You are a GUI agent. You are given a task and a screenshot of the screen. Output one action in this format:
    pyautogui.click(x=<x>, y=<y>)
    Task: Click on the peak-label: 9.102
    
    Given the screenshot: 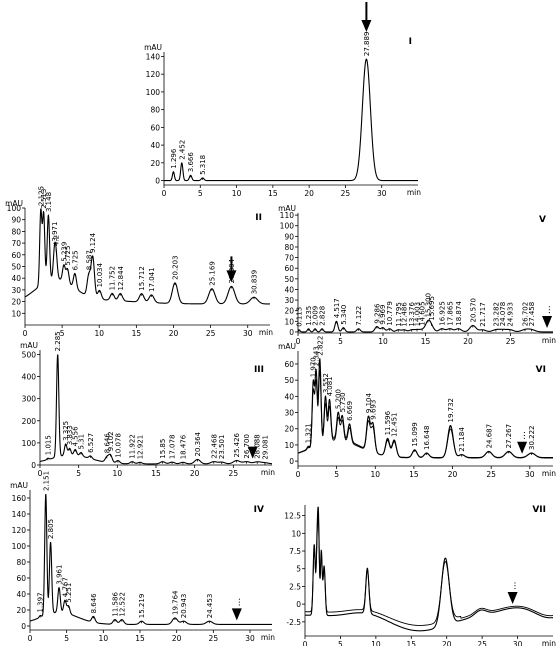 What is the action you would take?
    pyautogui.click(x=111, y=441)
    